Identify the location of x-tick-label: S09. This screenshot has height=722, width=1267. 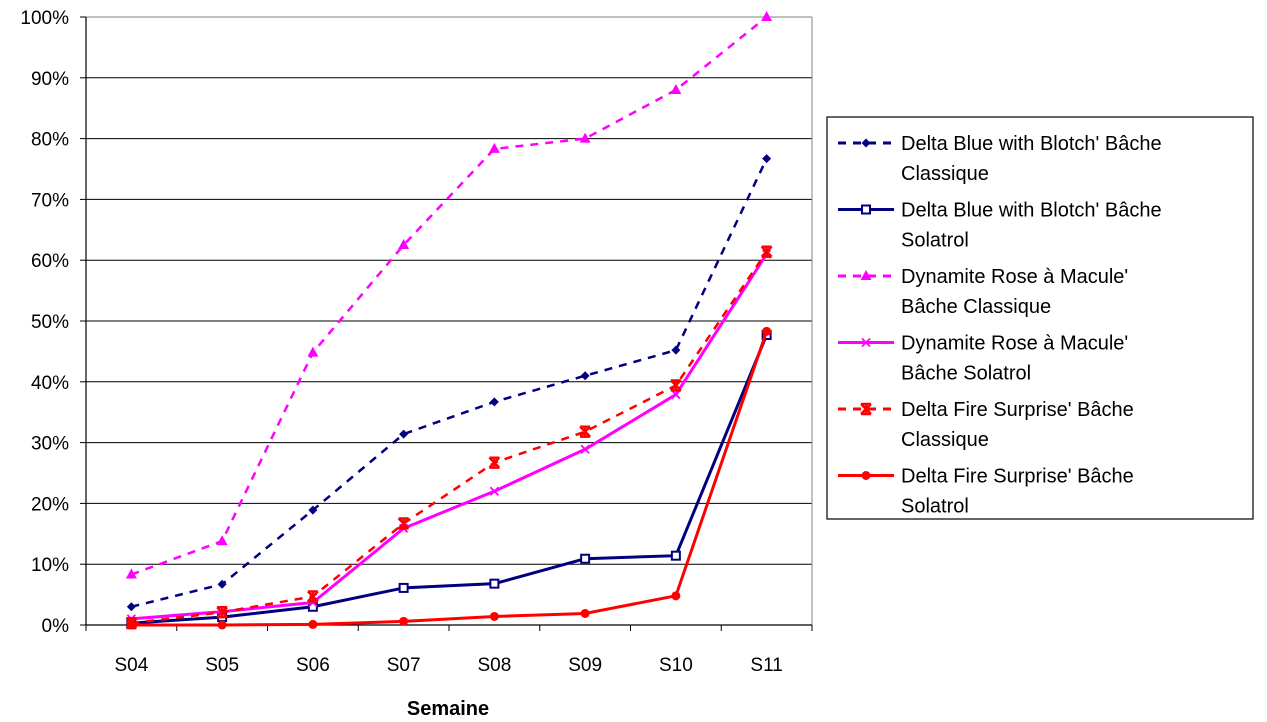
(585, 665).